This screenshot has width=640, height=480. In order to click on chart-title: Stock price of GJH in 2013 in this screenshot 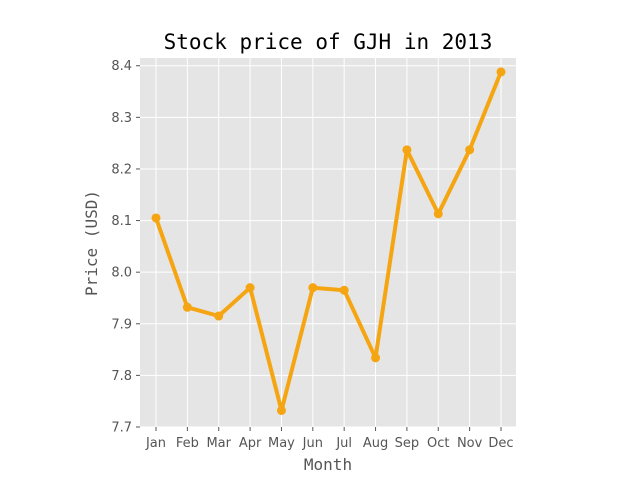, I will do `click(328, 42)`.